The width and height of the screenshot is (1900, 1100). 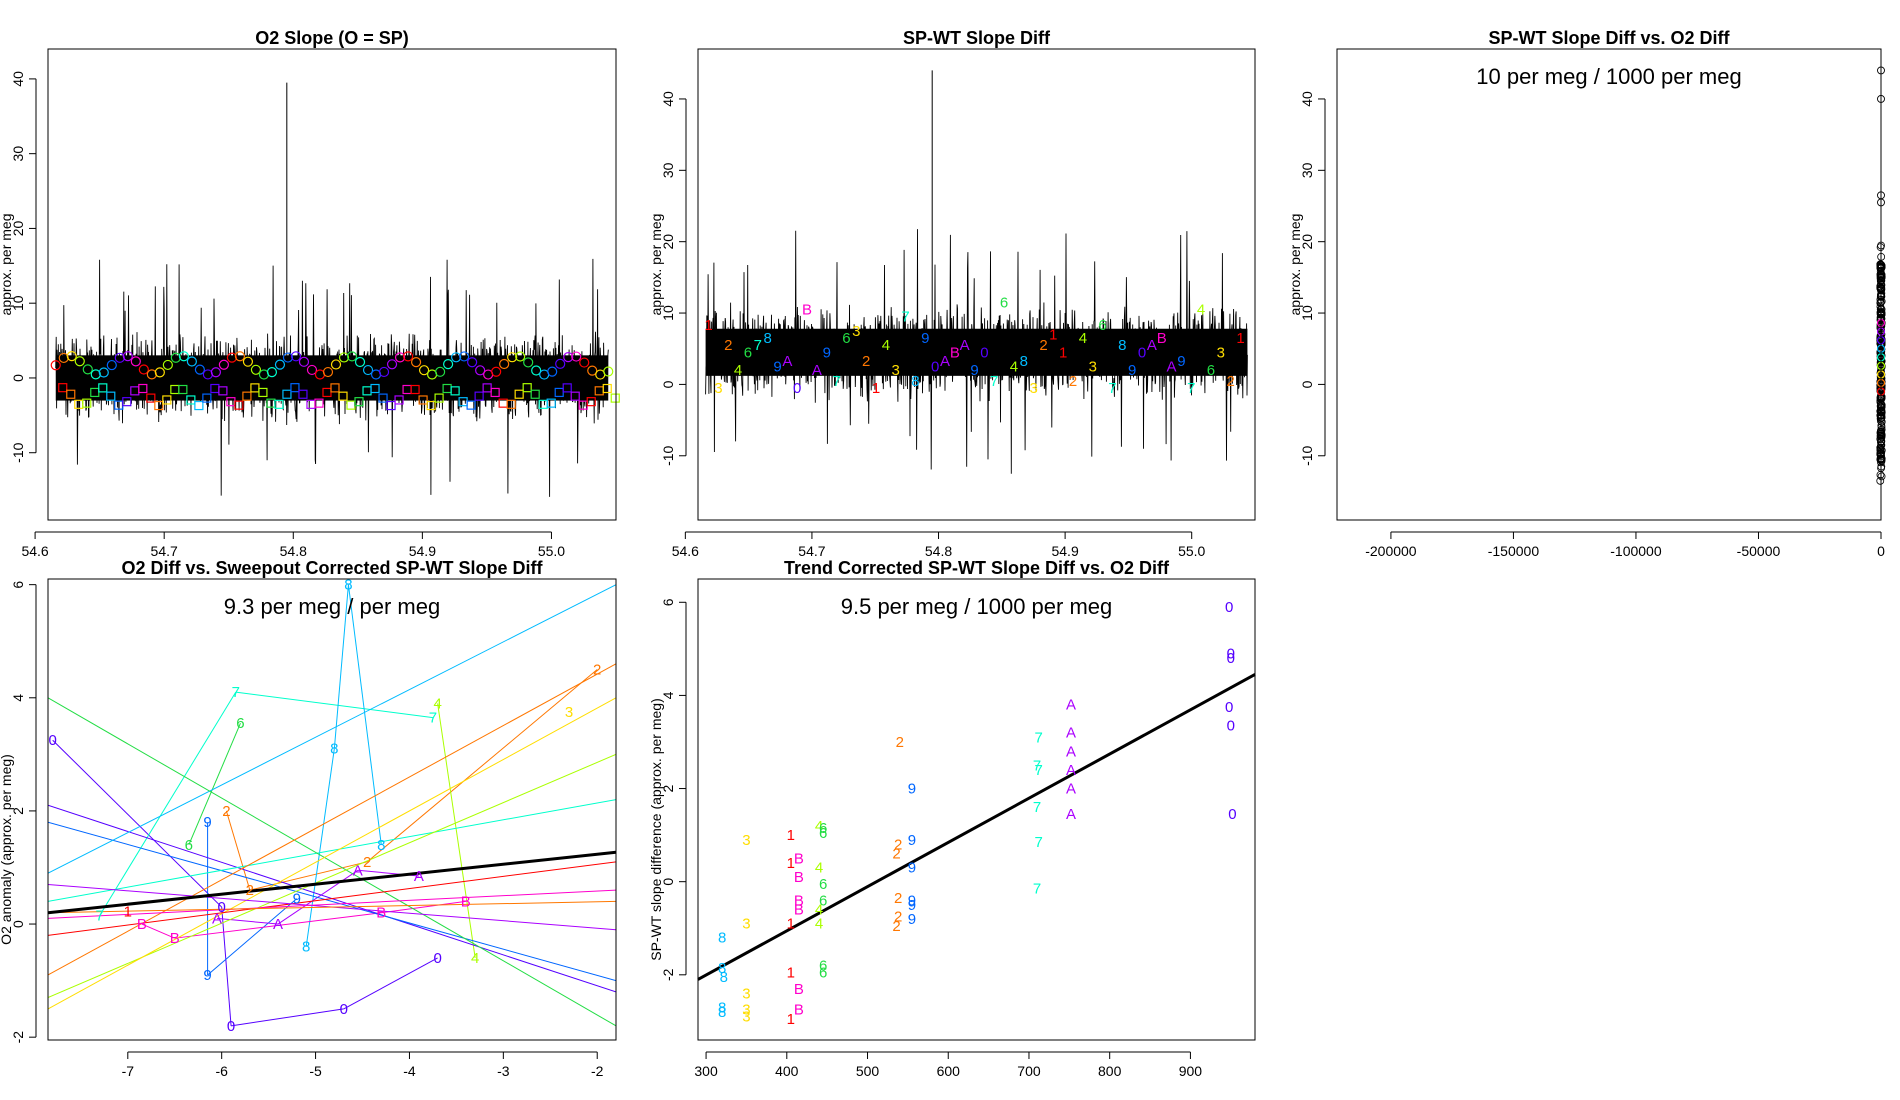 What do you see at coordinates (18, 585) in the screenshot?
I see `y-tick-label: 6` at bounding box center [18, 585].